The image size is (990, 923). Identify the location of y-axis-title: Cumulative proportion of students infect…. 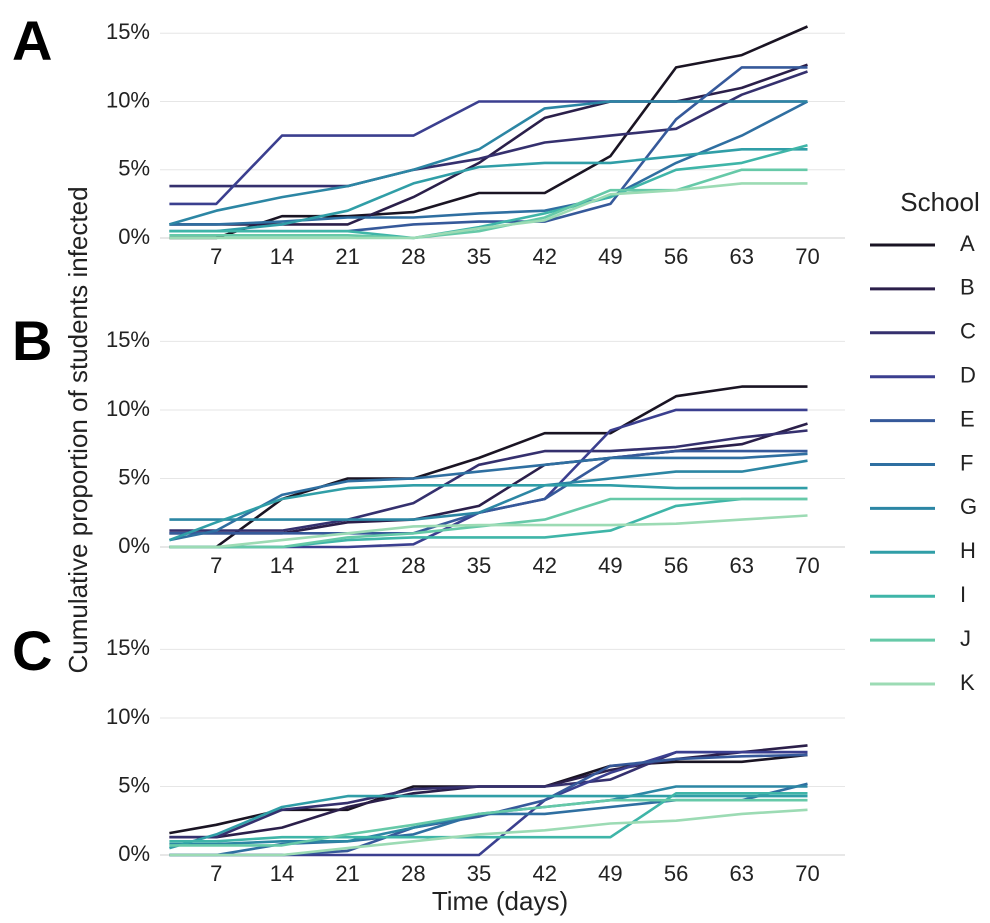
(78, 429).